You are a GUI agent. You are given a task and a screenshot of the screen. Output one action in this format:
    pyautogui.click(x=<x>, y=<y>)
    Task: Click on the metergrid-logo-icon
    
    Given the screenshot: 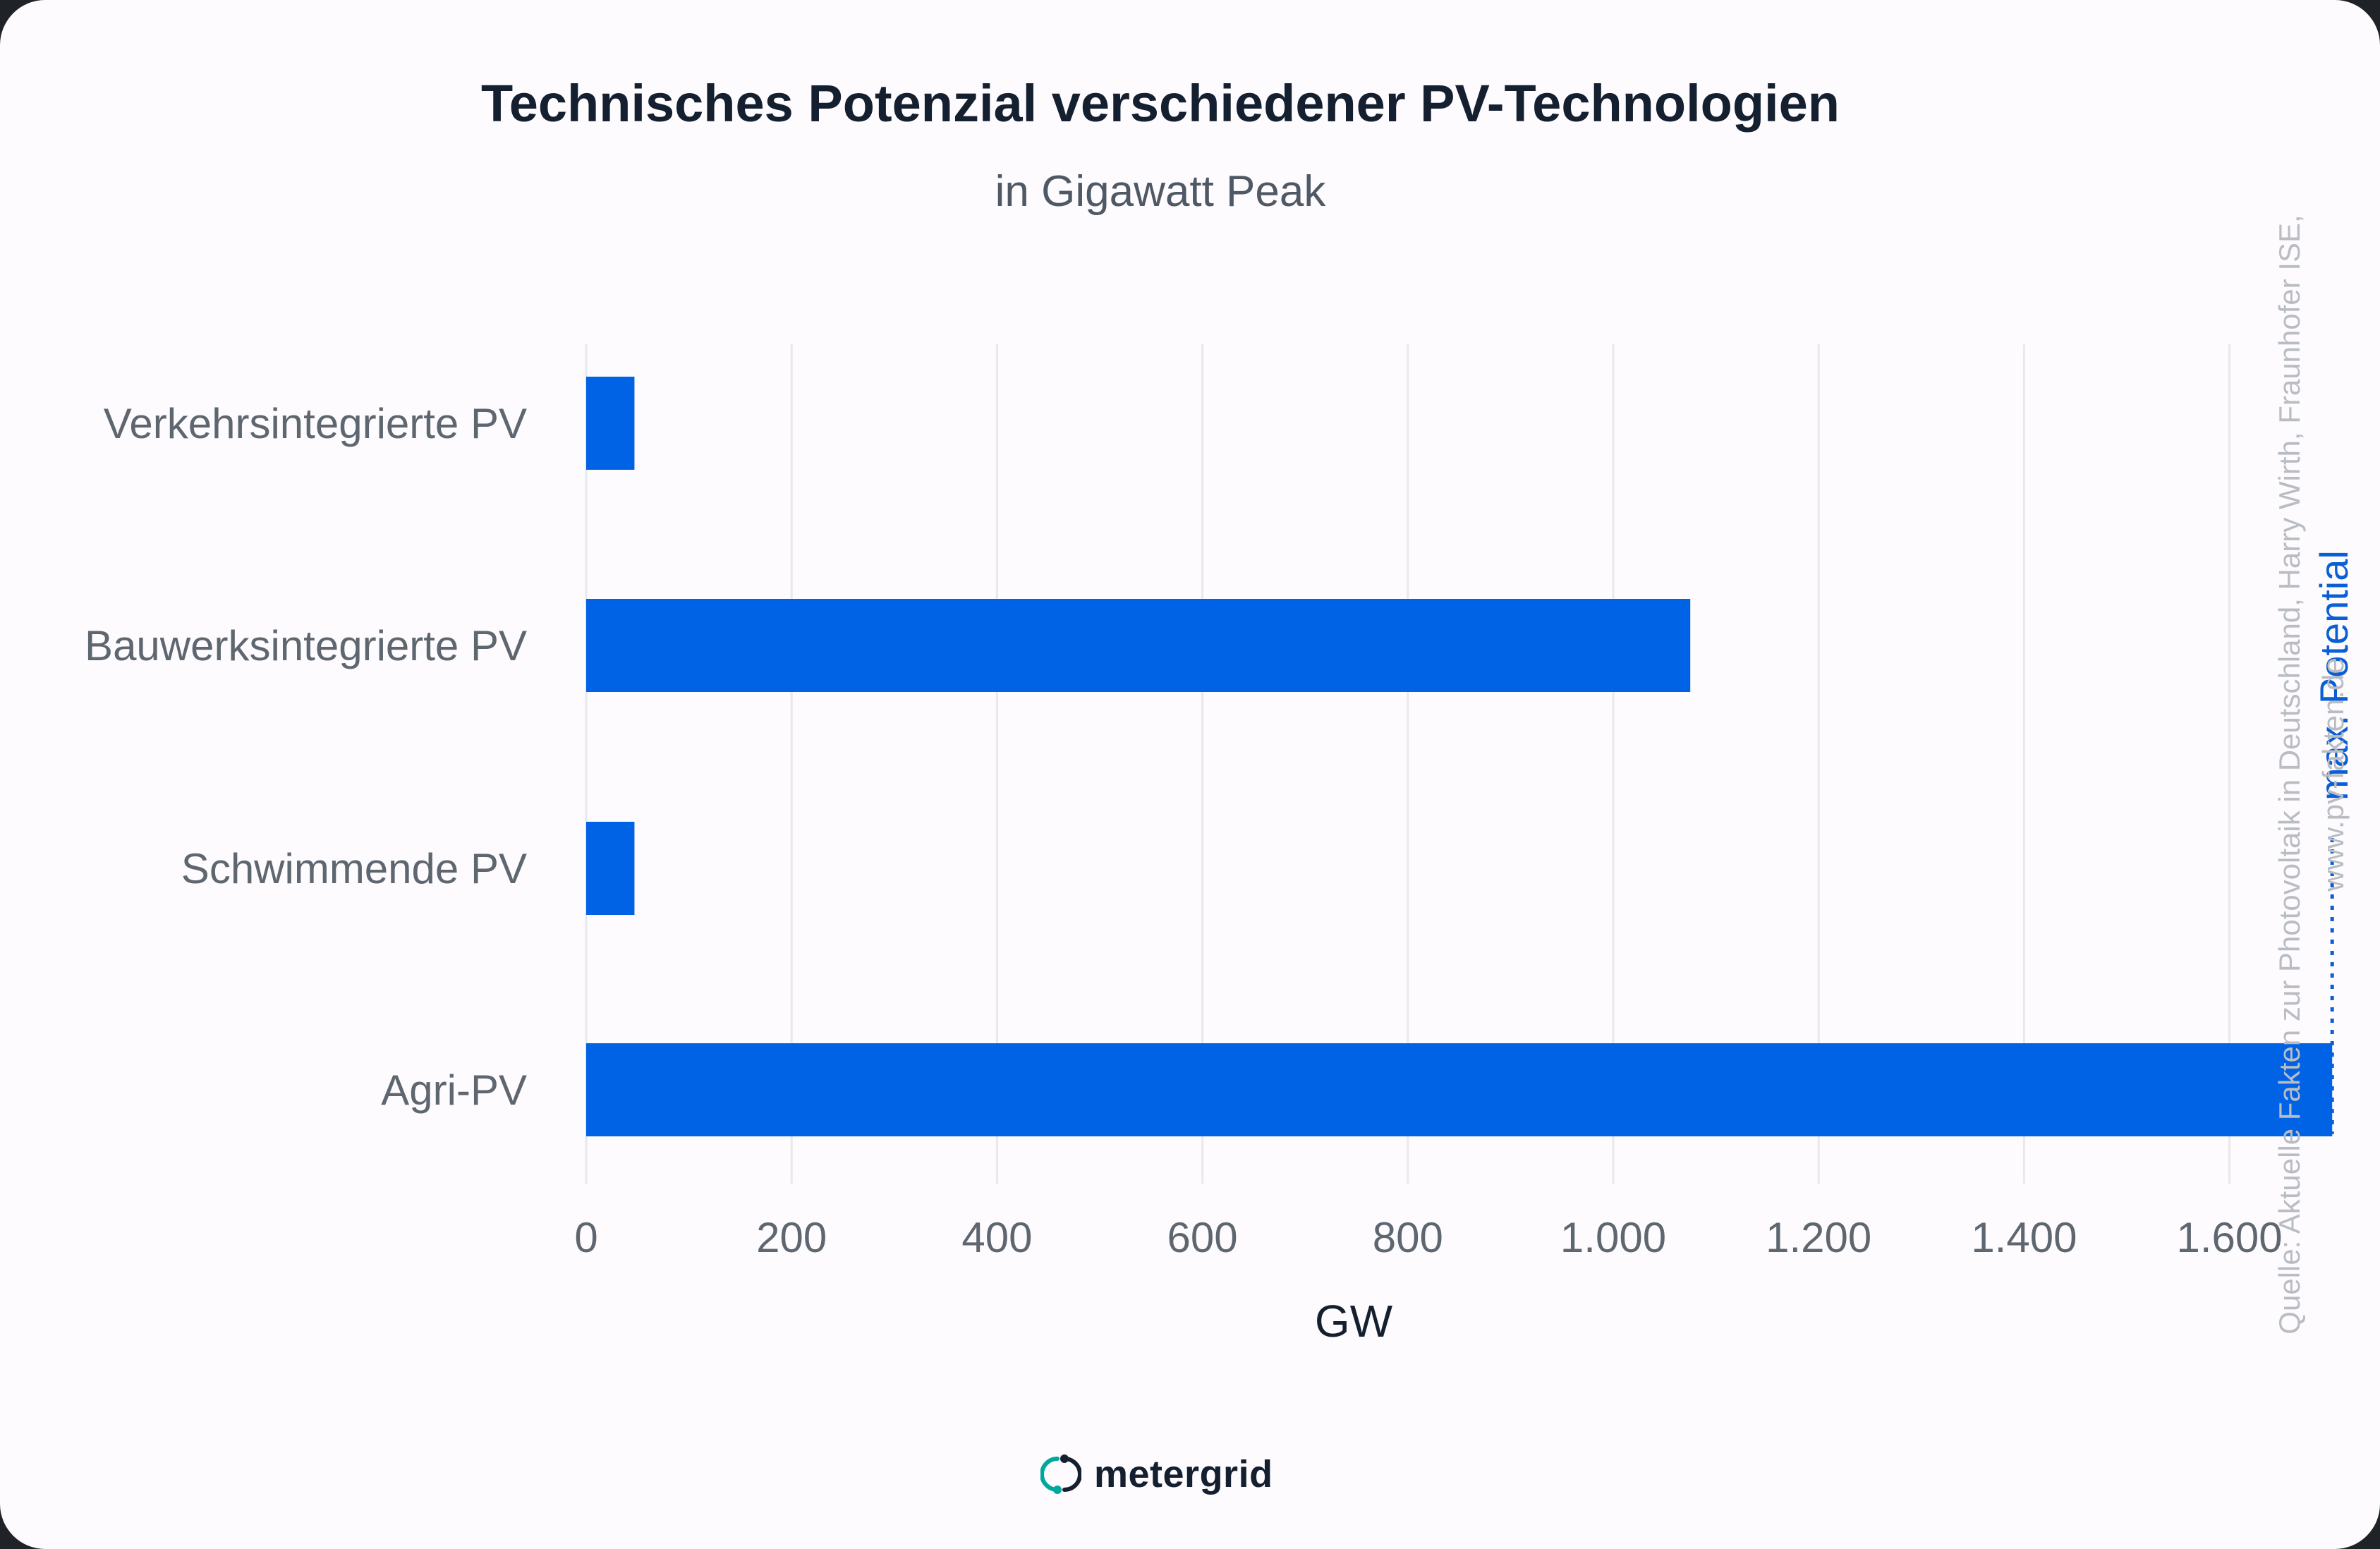 What is the action you would take?
    pyautogui.click(x=1061, y=1474)
    